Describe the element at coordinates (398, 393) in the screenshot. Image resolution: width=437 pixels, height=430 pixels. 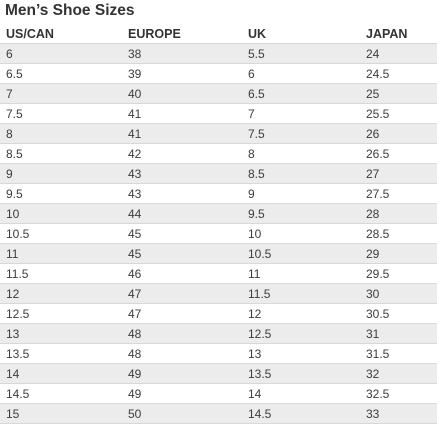
I see `cell-japan: 32.5` at that location.